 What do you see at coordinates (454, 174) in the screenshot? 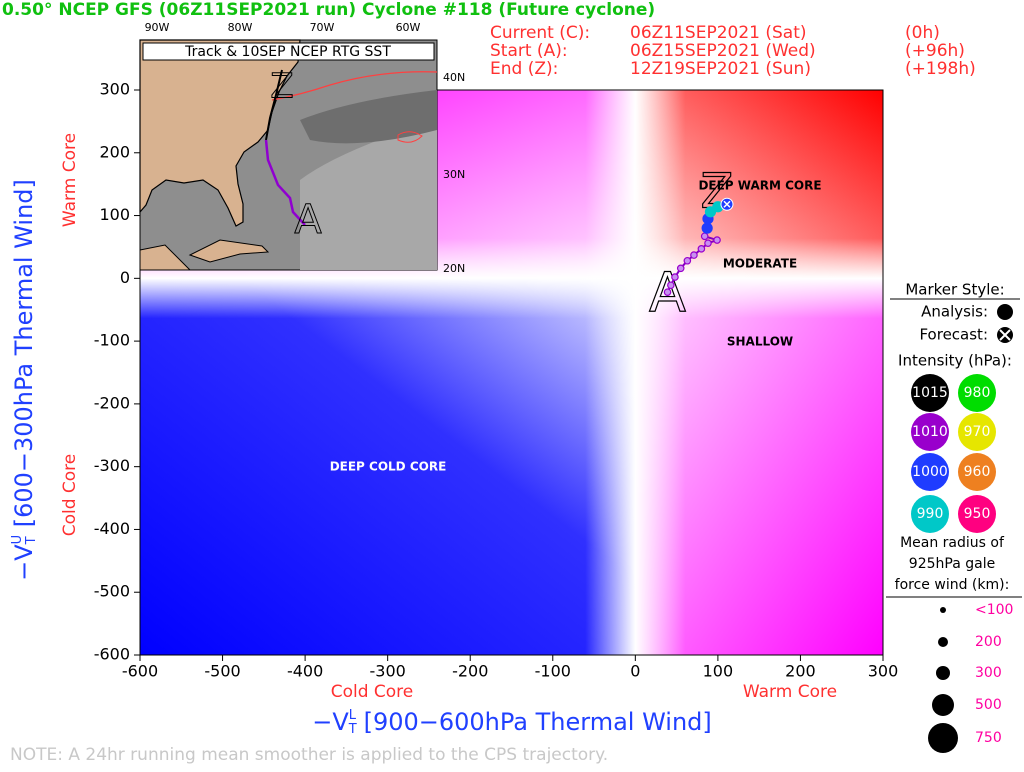
I see `lat-label: 30N` at bounding box center [454, 174].